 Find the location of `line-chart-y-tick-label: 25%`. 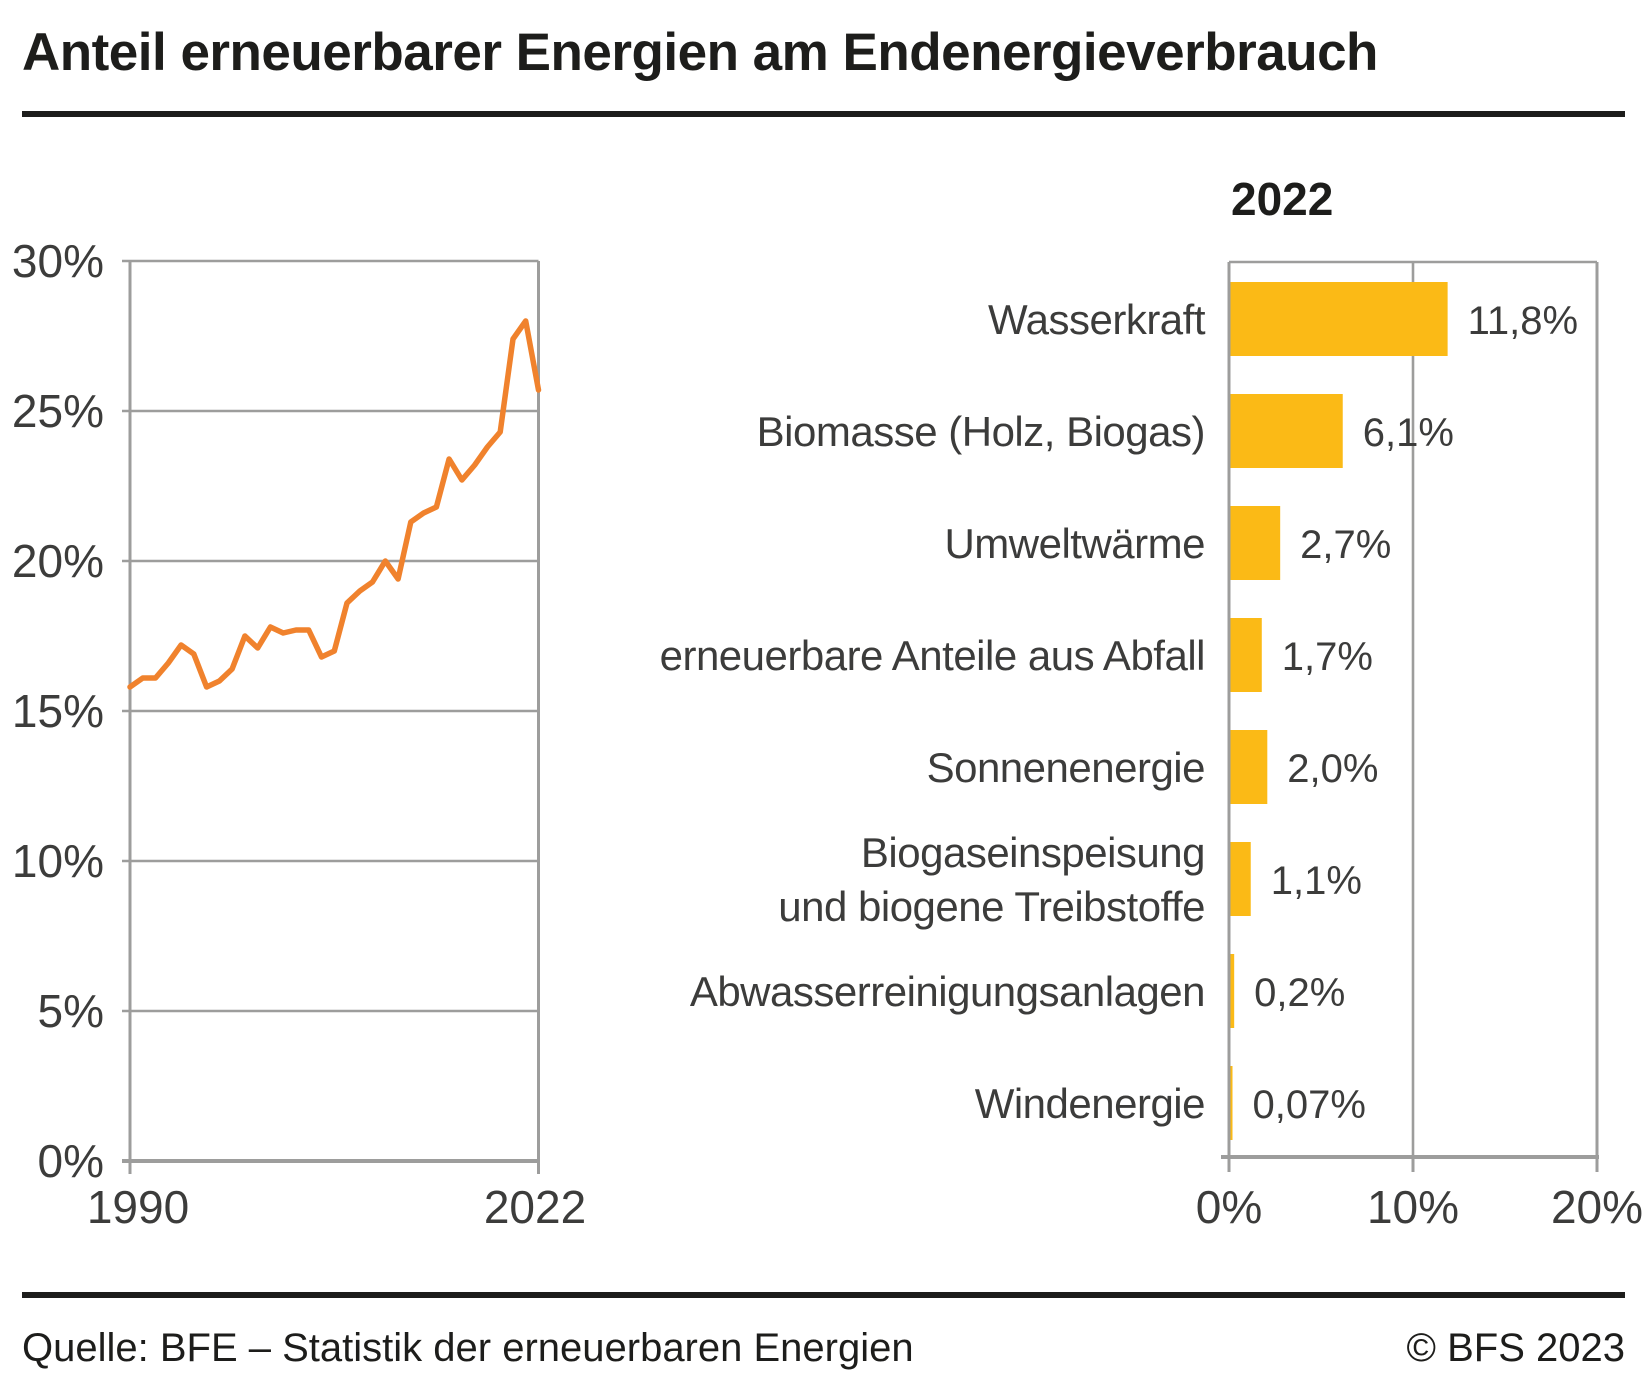

line-chart-y-tick-label: 25% is located at coordinates (58, 411).